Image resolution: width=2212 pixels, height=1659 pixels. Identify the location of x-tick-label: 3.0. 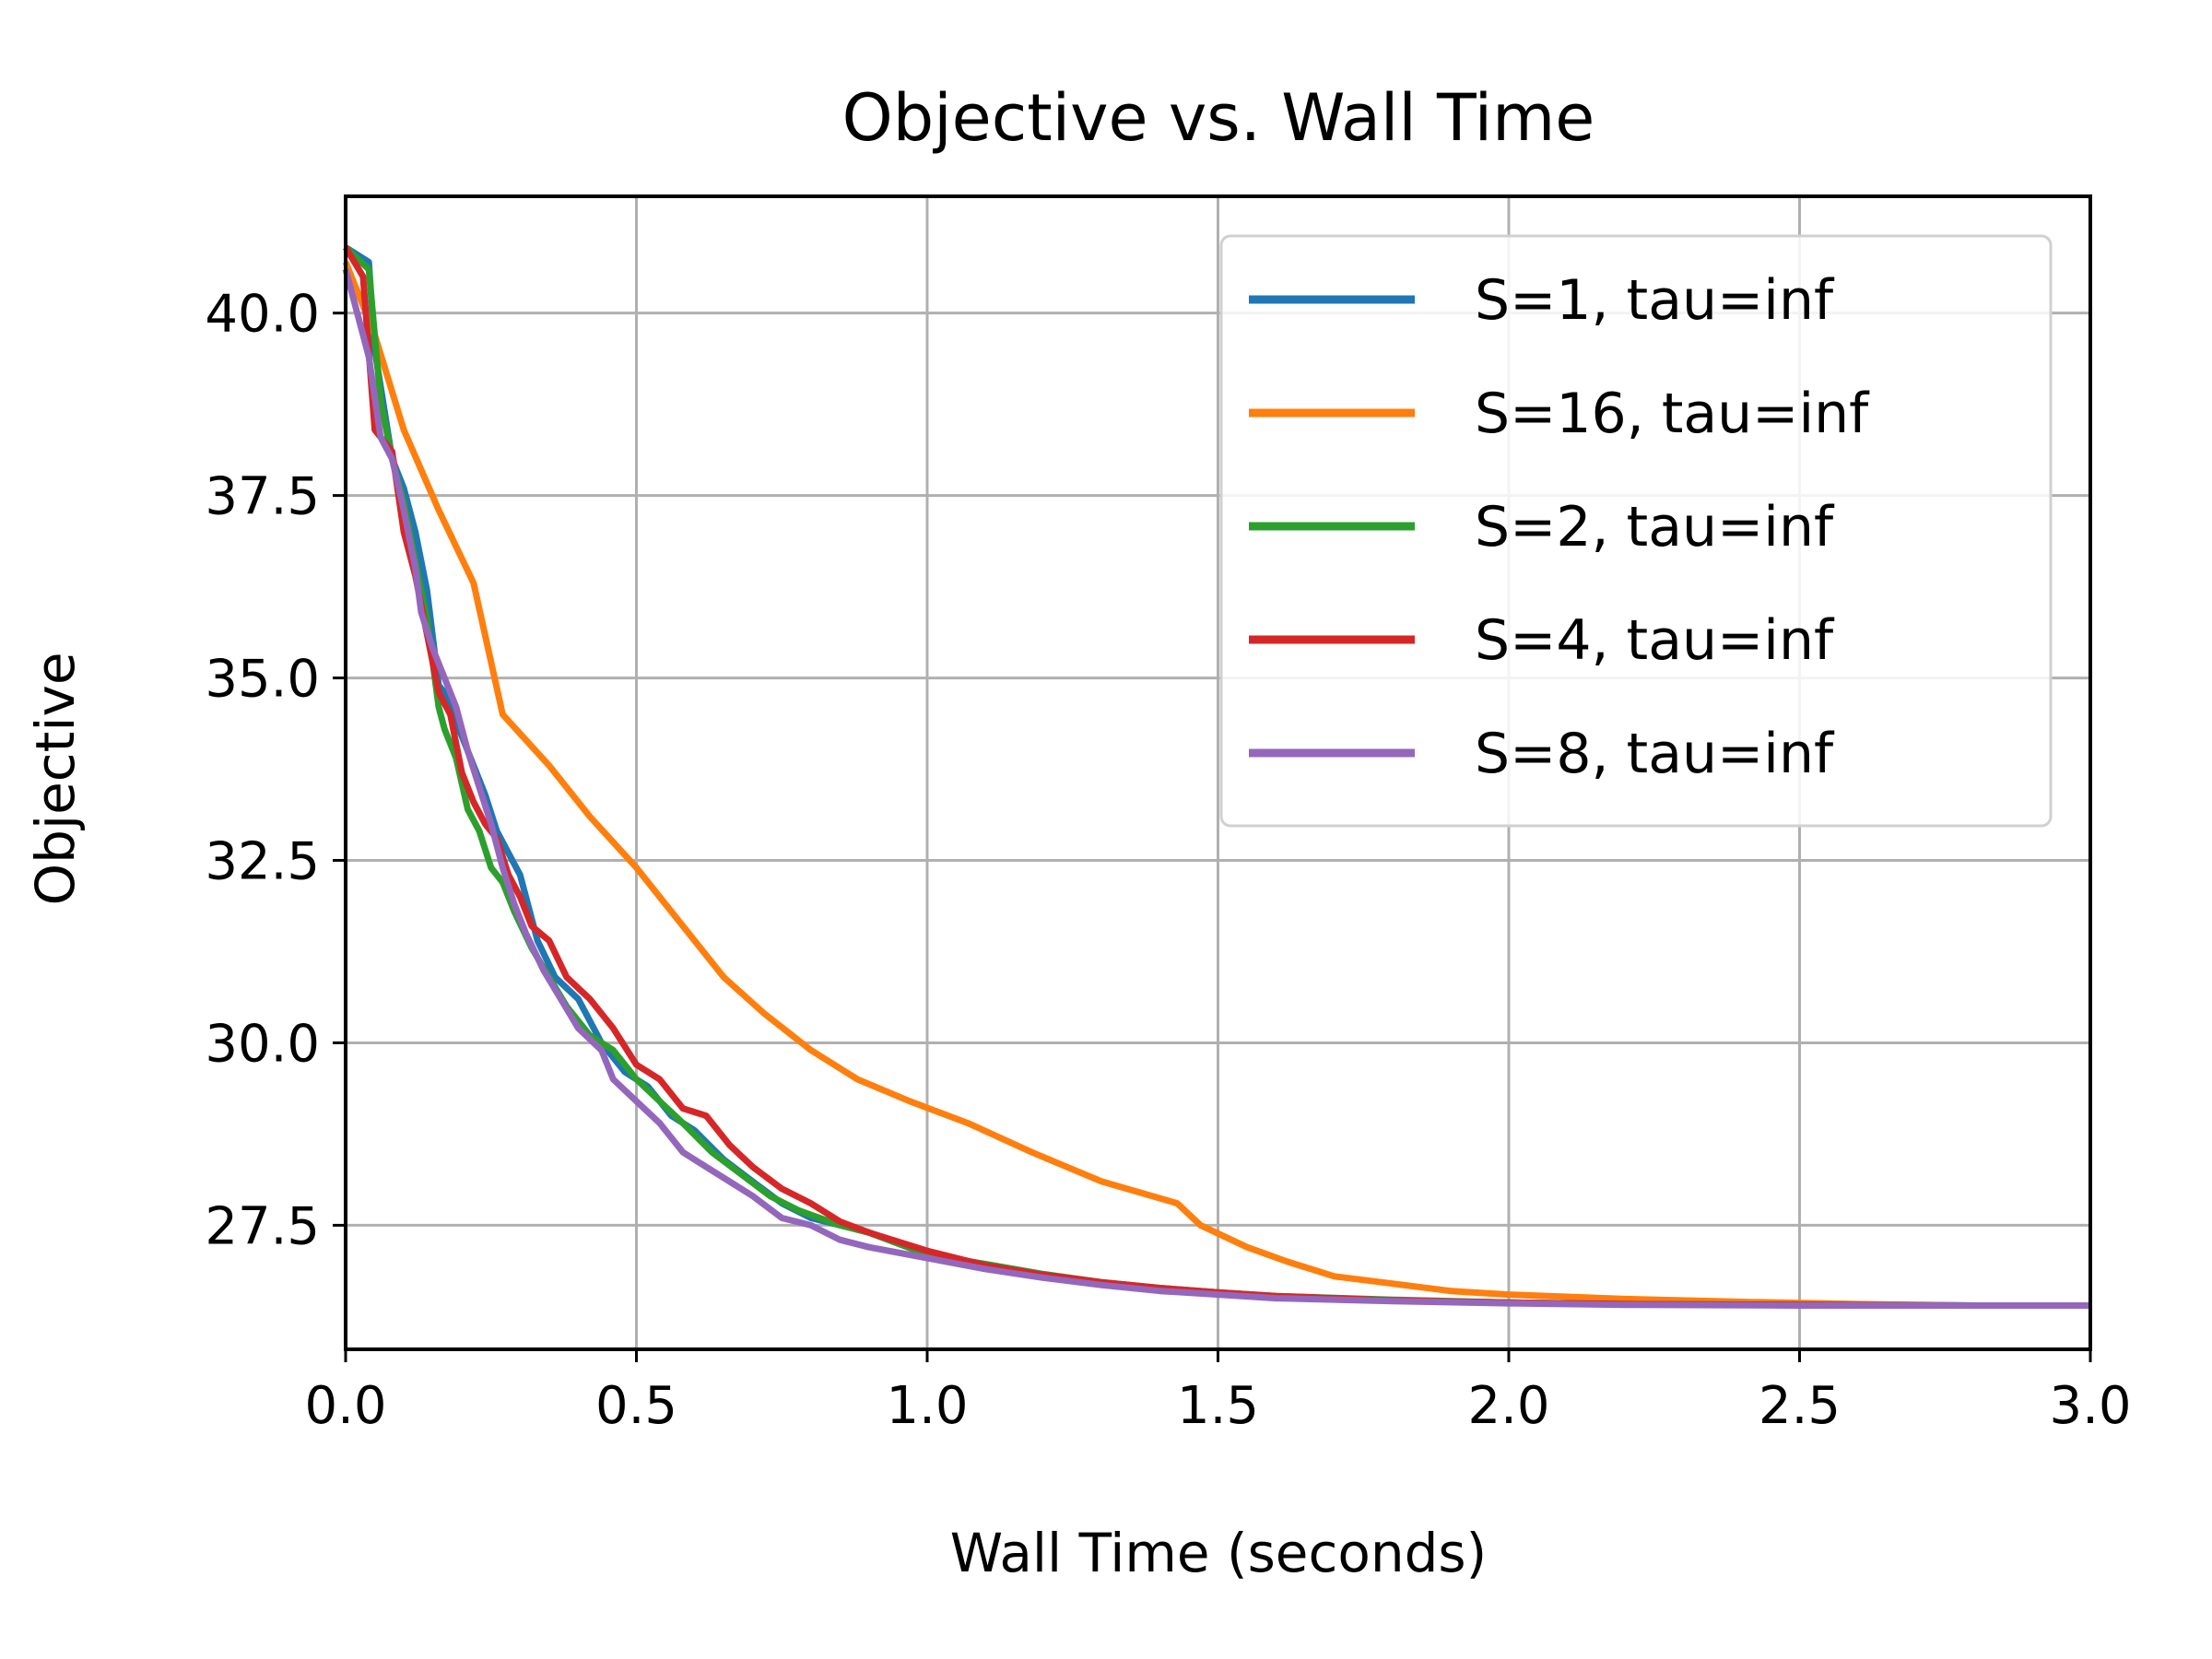
(2090, 1406).